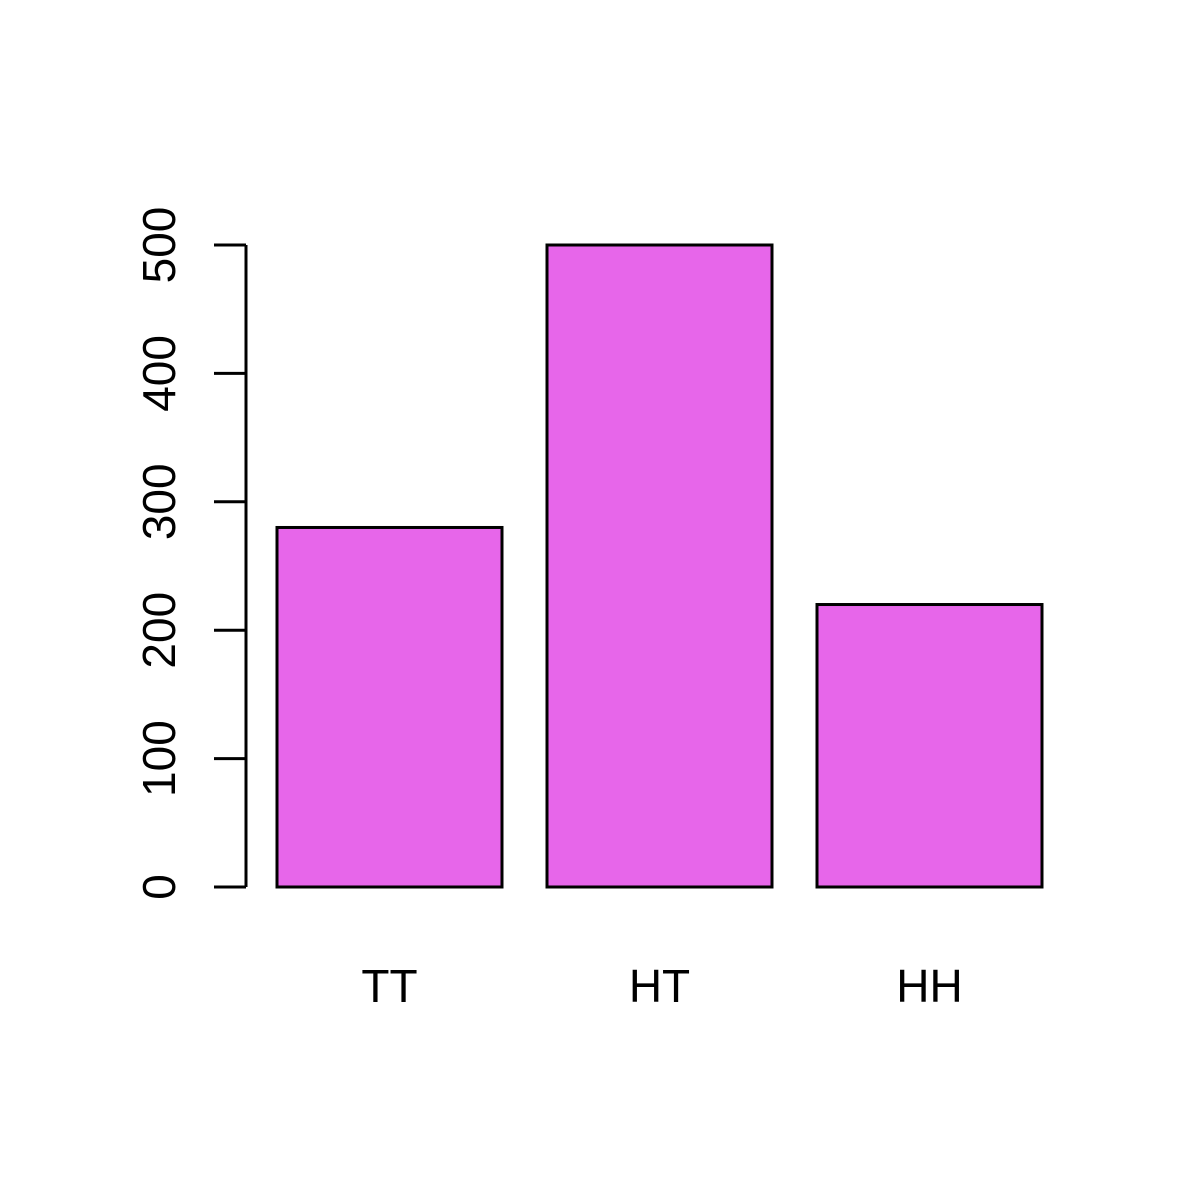 This screenshot has width=1200, height=1200. I want to click on y-tick-label-400: 400, so click(159, 373).